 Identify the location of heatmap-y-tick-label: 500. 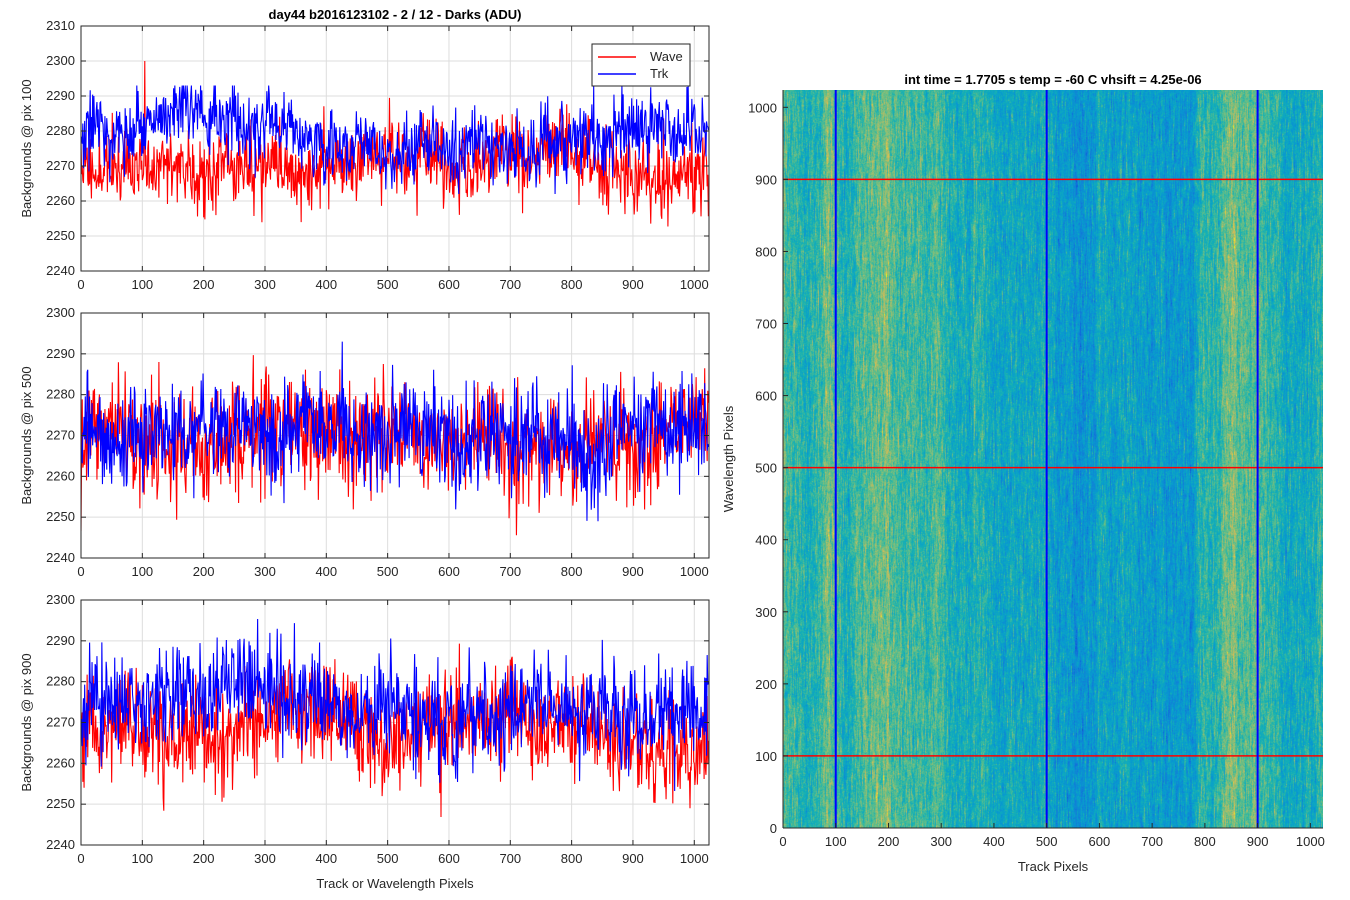
(766, 468).